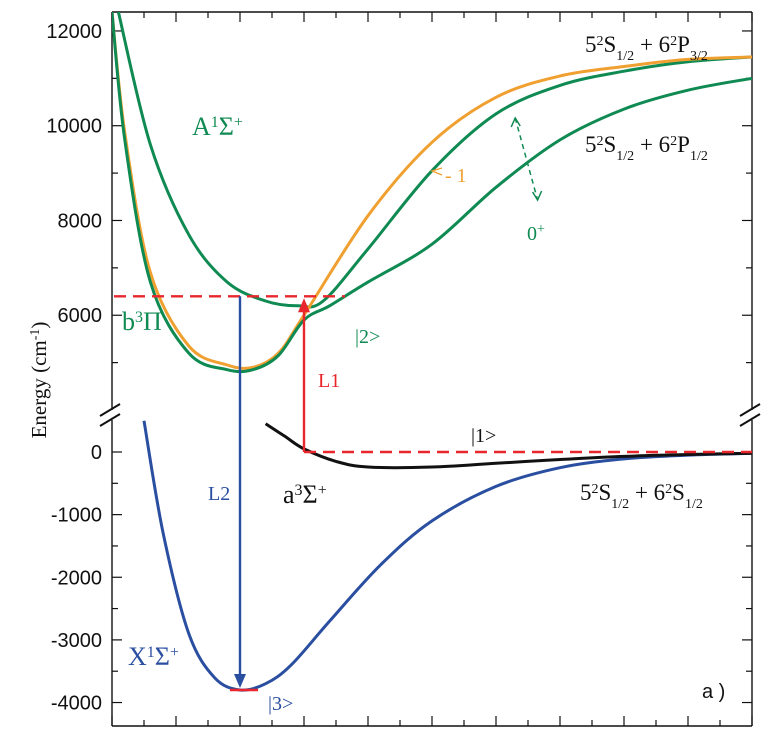 This screenshot has width=777, height=739. What do you see at coordinates (515, 122) in the screenshot?
I see `omega-arrowhead-top` at bounding box center [515, 122].